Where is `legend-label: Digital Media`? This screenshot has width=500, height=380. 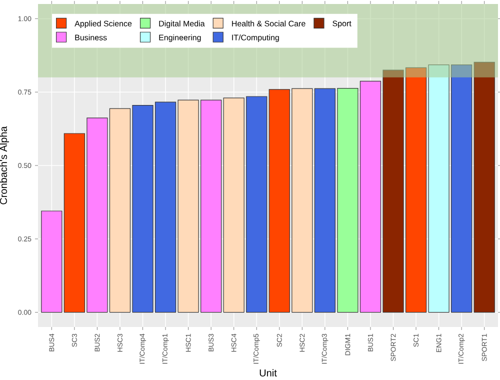
legend-label: Digital Media is located at coordinates (182, 24).